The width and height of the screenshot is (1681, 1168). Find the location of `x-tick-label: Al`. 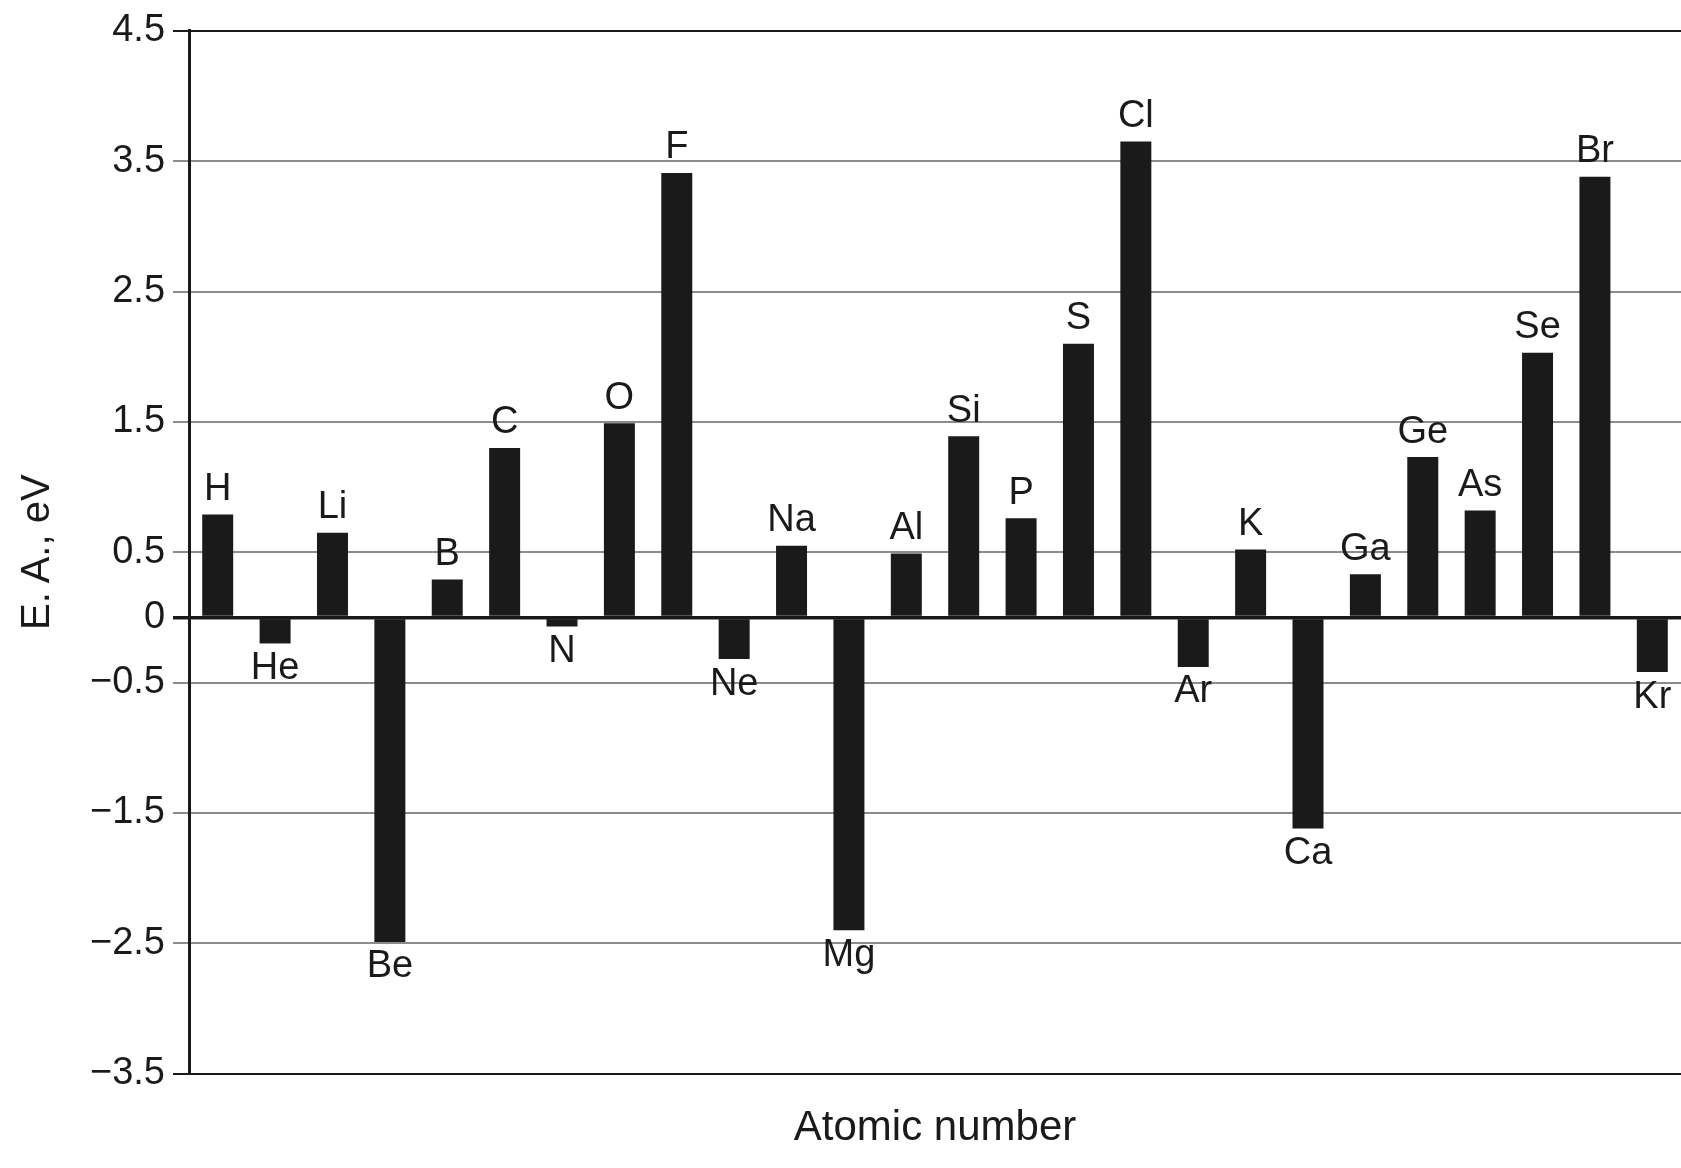

x-tick-label: Al is located at coordinates (906, 525).